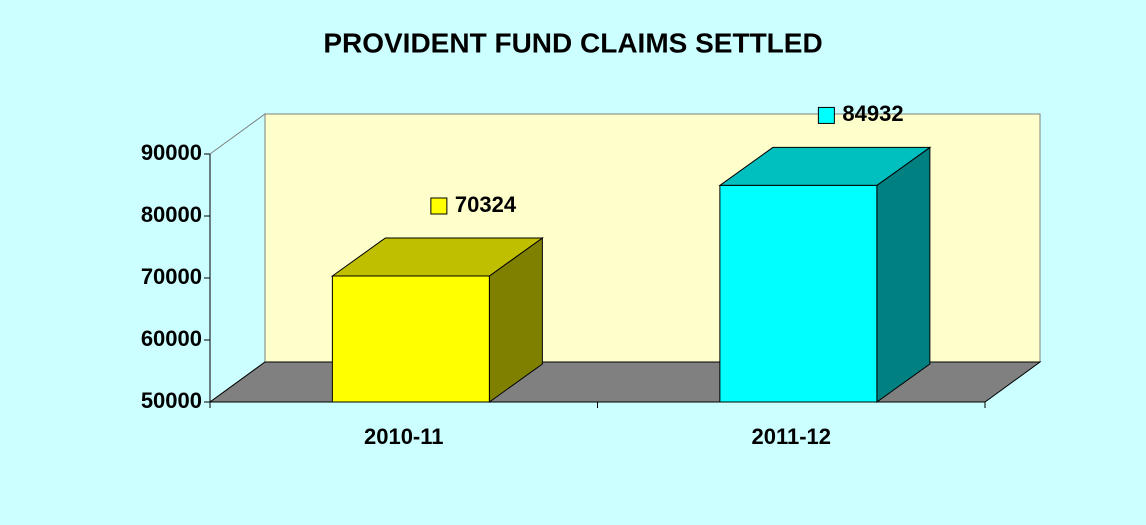 The height and width of the screenshot is (525, 1146). What do you see at coordinates (171, 338) in the screenshot?
I see `y-tick-label: 60000` at bounding box center [171, 338].